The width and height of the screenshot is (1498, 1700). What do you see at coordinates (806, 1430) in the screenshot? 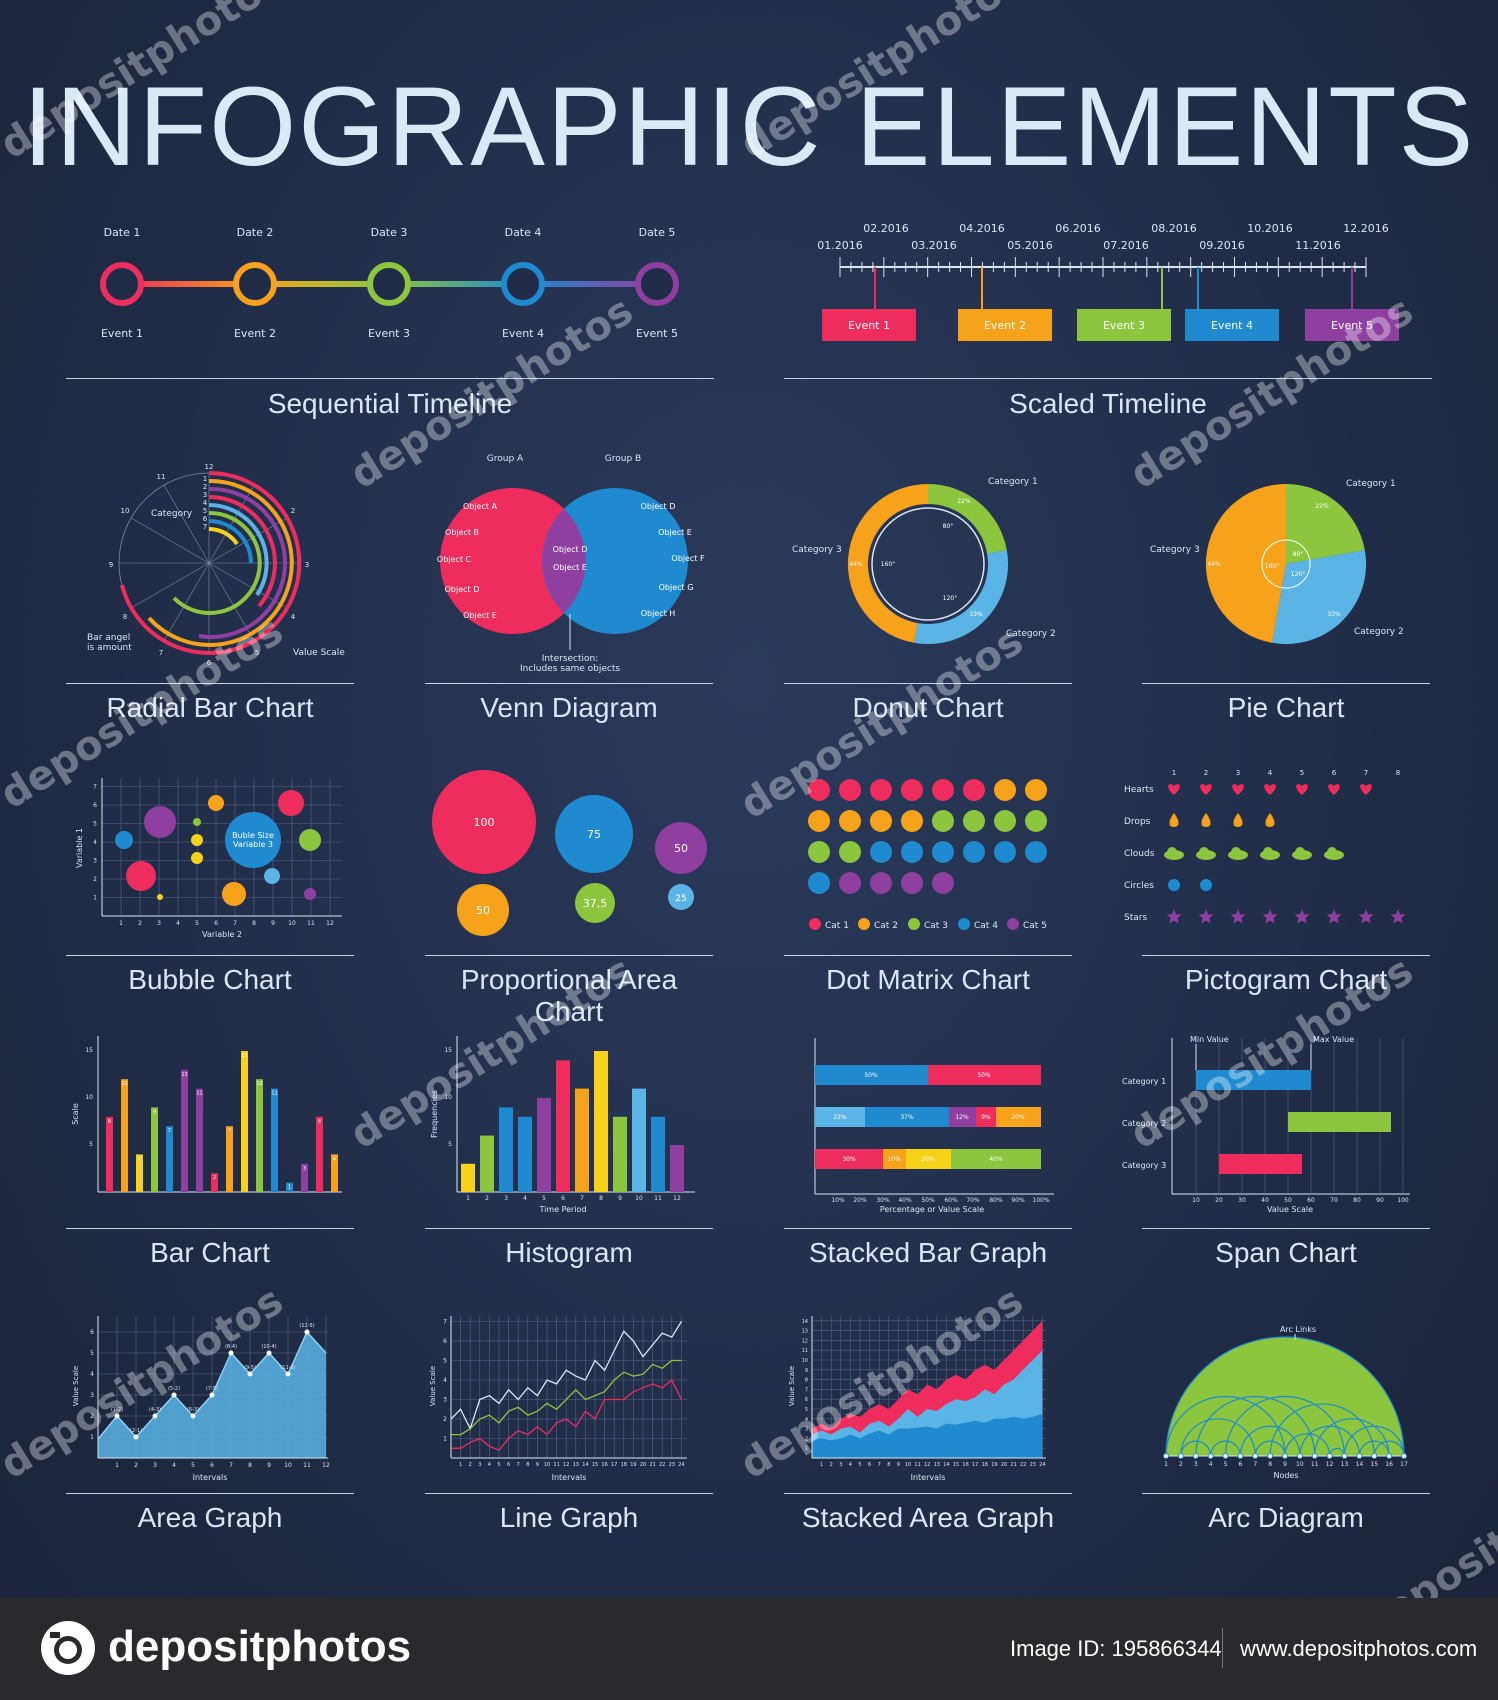
I see `sarea-ytick: 3` at bounding box center [806, 1430].